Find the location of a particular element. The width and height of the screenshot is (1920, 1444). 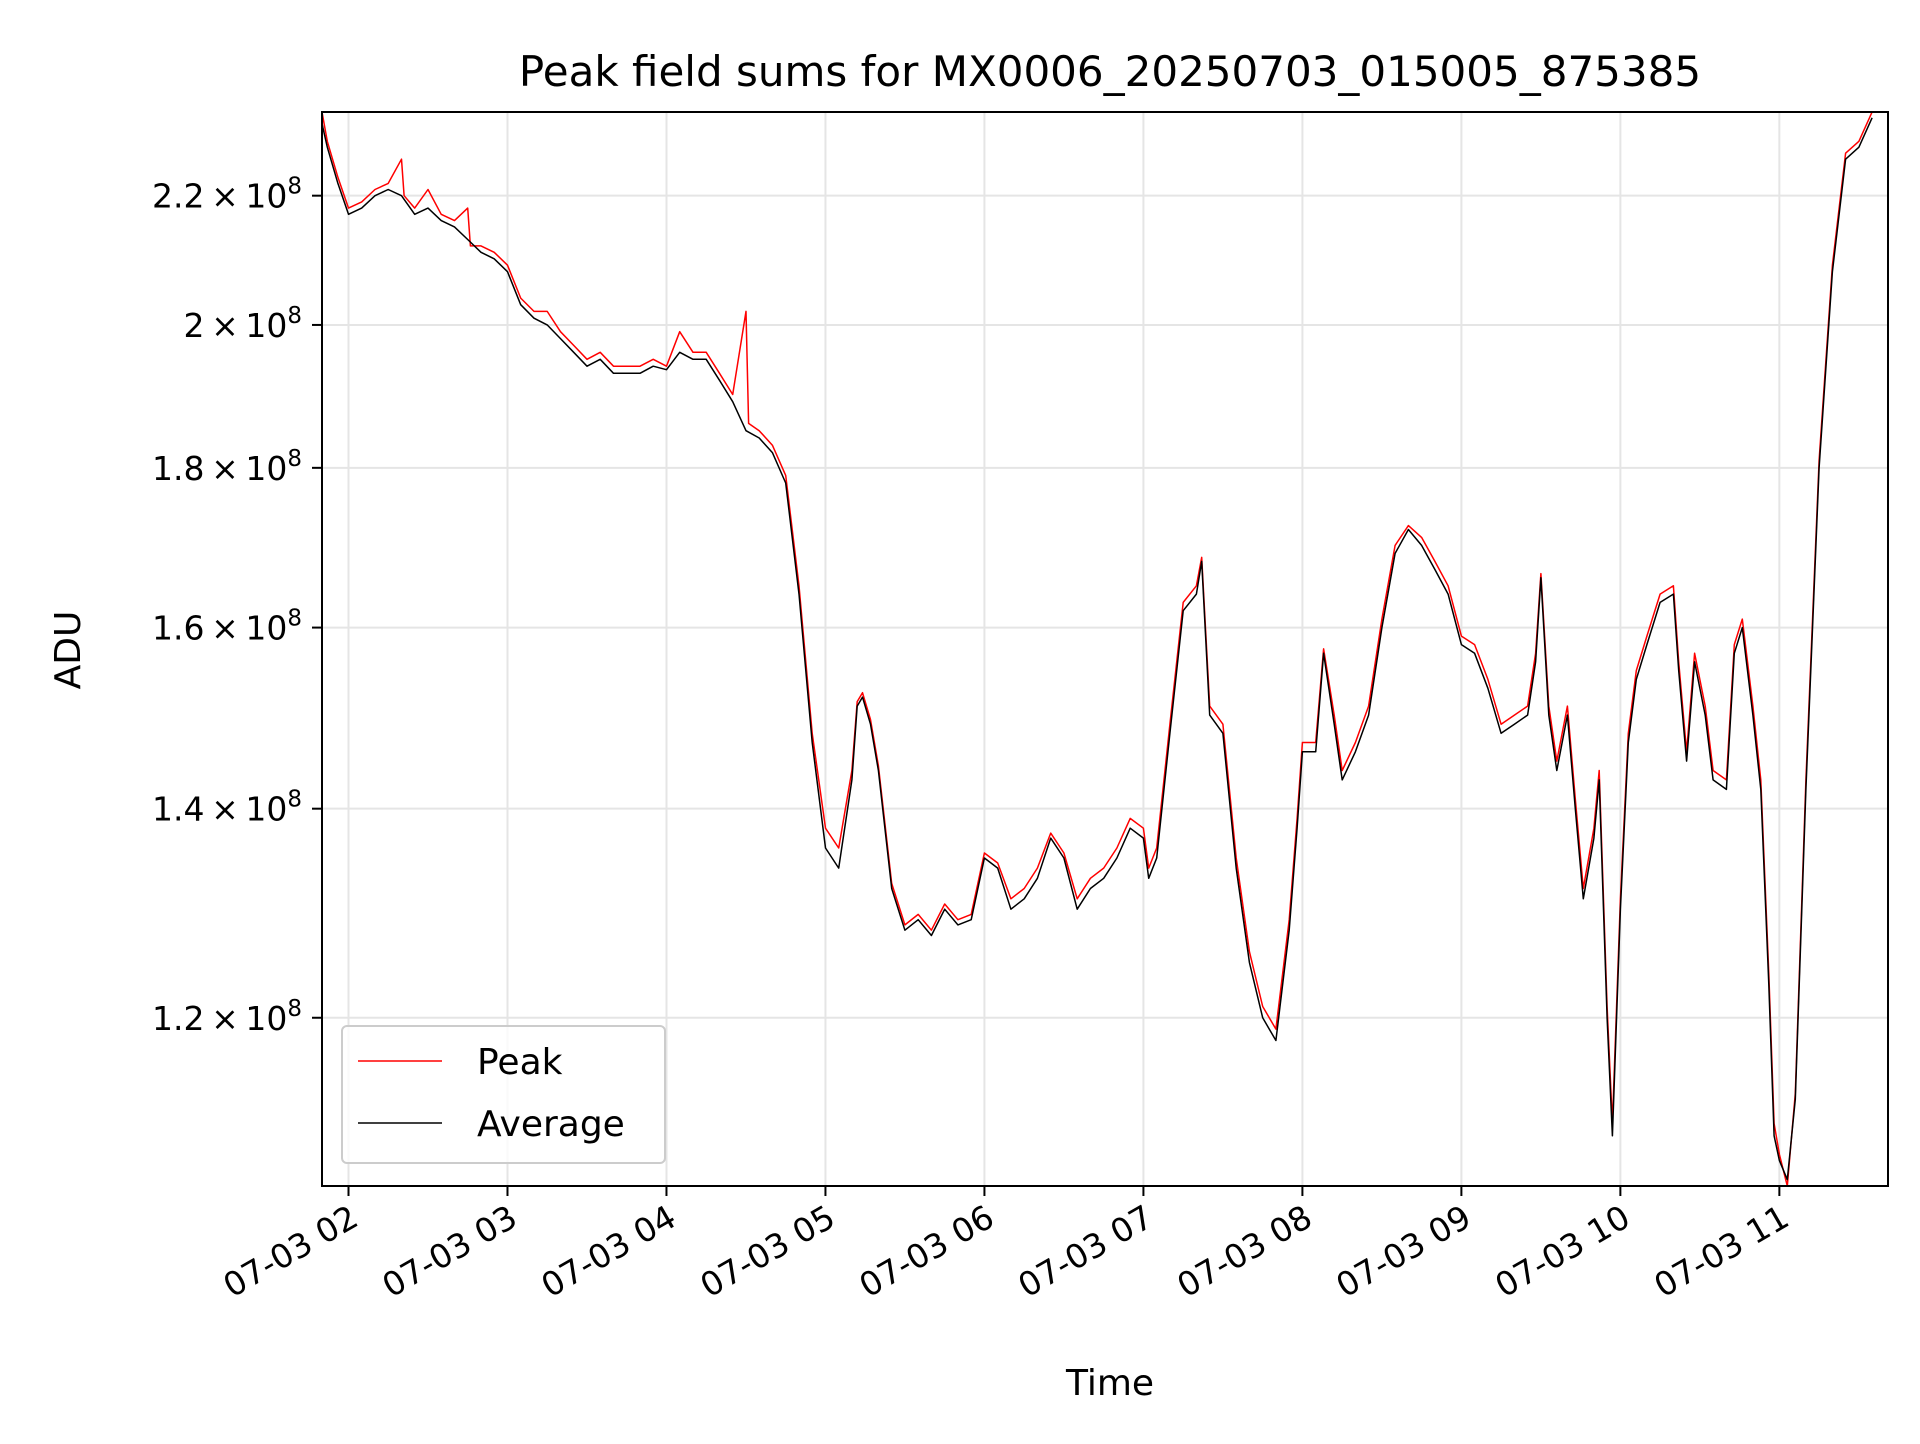

x-tick-label: 07-03 06 is located at coordinates (926, 1251).